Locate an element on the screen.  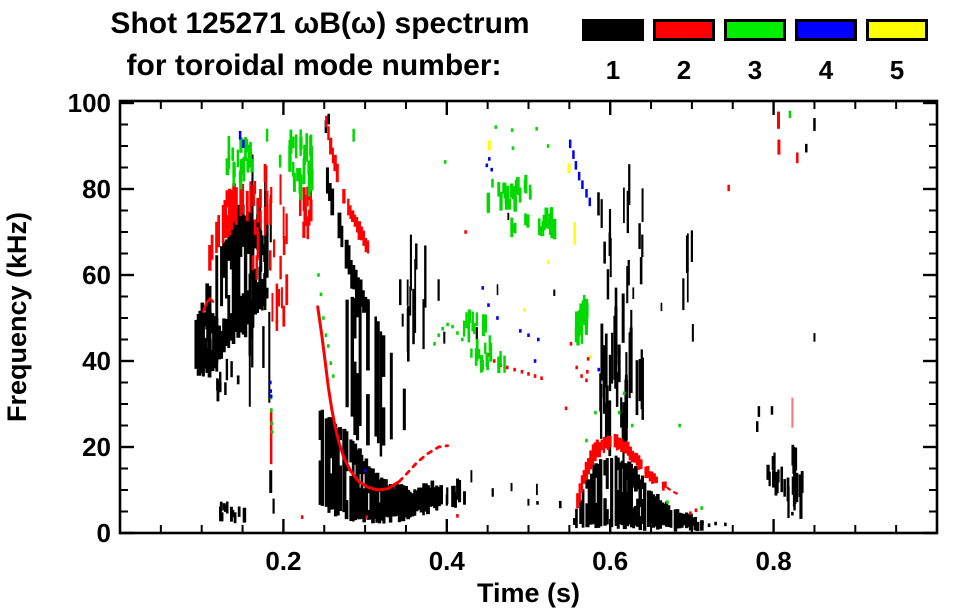
legend-label-4: 4 is located at coordinates (826, 70).